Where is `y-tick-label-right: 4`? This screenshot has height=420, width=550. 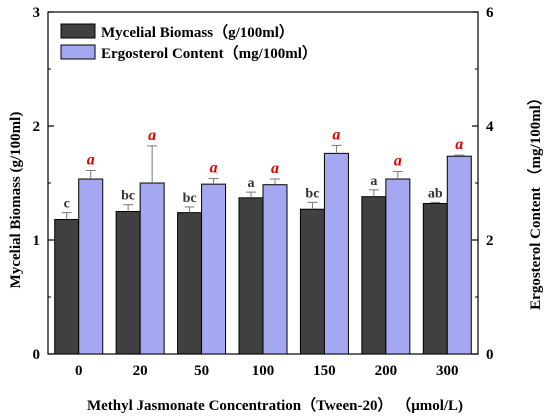
y-tick-label-right: 4 is located at coordinates (490, 127).